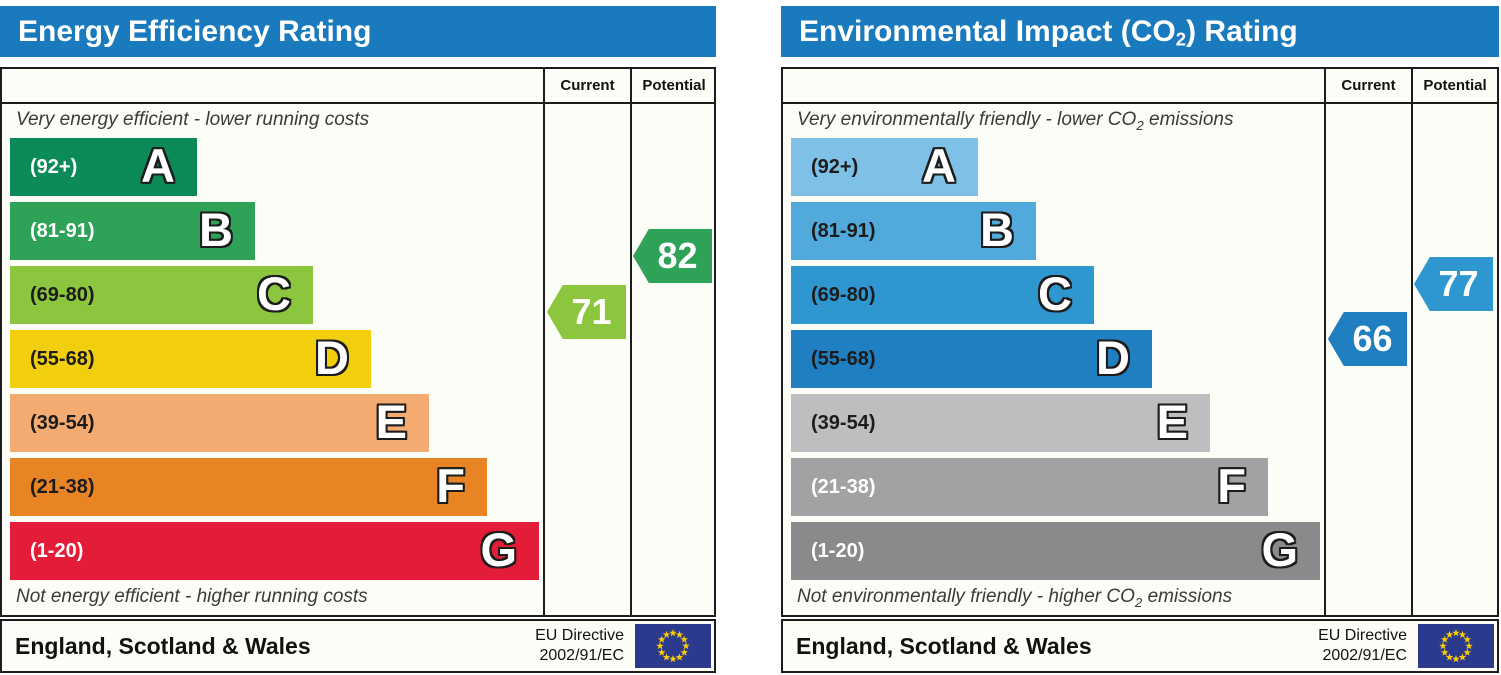  Describe the element at coordinates (677, 255) in the screenshot. I see `potential-rating-value: 82` at that location.